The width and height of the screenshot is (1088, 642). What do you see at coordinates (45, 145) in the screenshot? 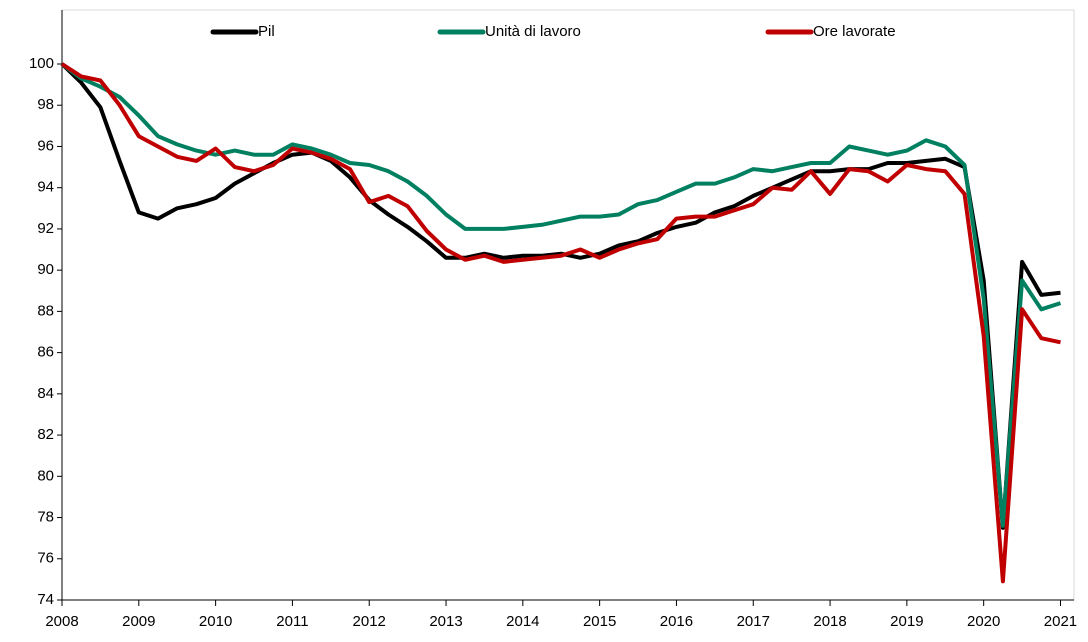
I see `y-tick-label: 96` at bounding box center [45, 145].